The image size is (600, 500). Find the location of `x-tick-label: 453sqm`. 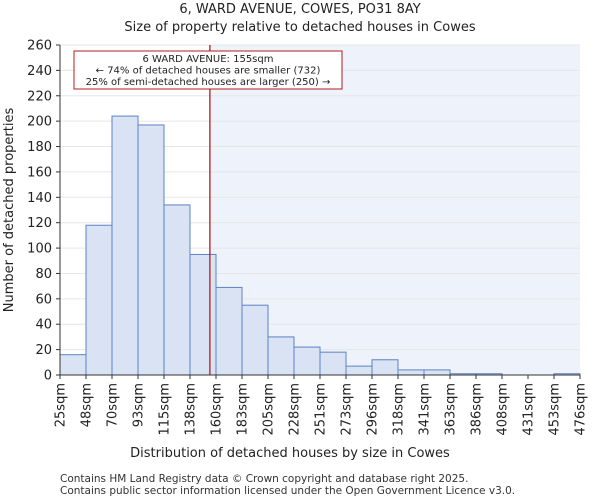

x-tick-label: 453sqm is located at coordinates (555, 409).